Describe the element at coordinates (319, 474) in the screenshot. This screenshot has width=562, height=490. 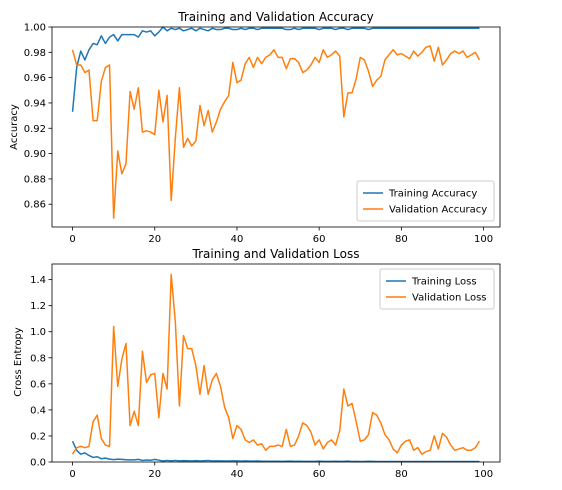
I see `loss-x-tick-label: 60` at that location.